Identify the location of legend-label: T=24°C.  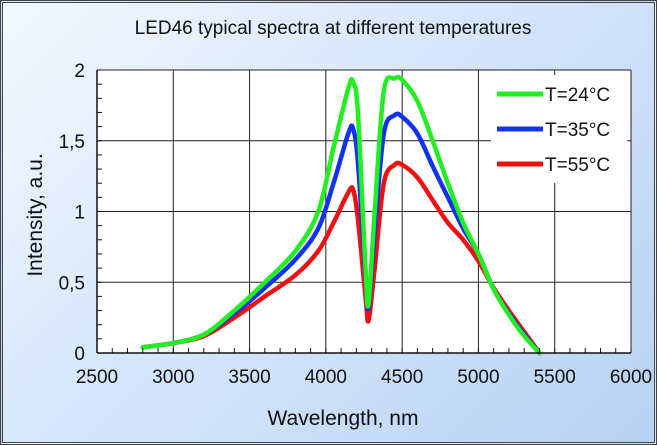
(577, 95).